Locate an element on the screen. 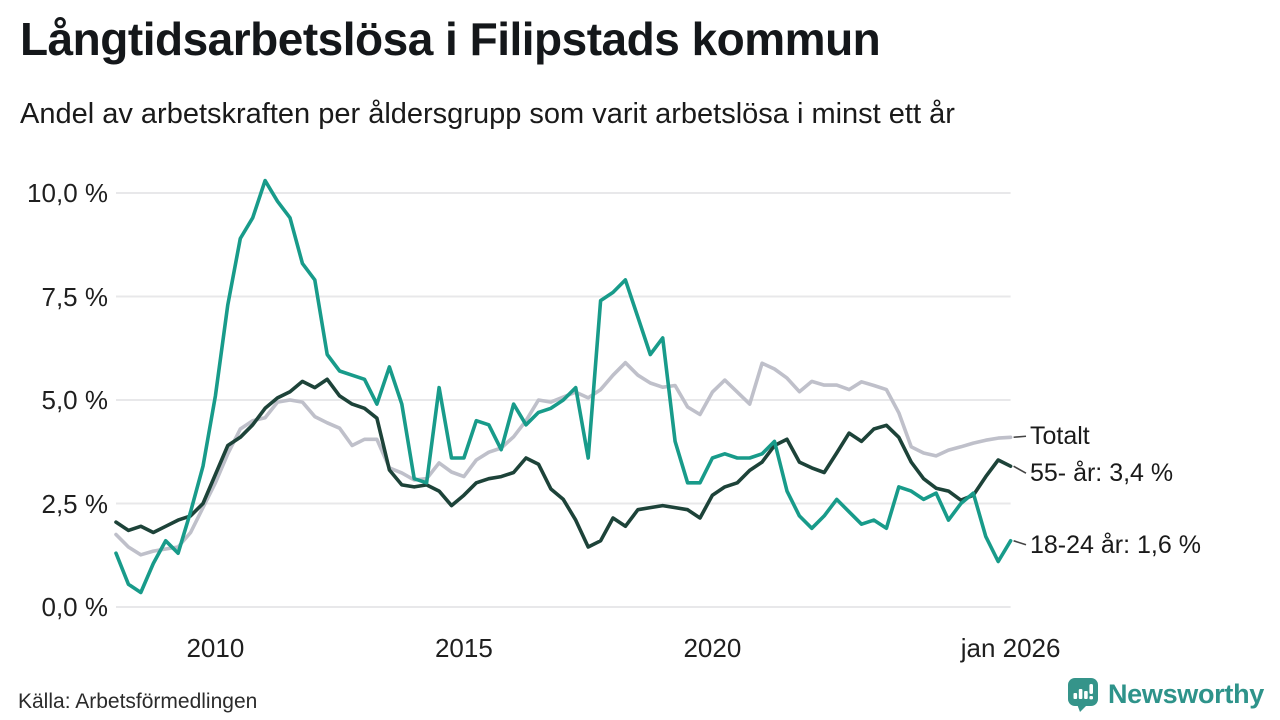  x-tick-label: jan 2026 is located at coordinates (1010, 648).